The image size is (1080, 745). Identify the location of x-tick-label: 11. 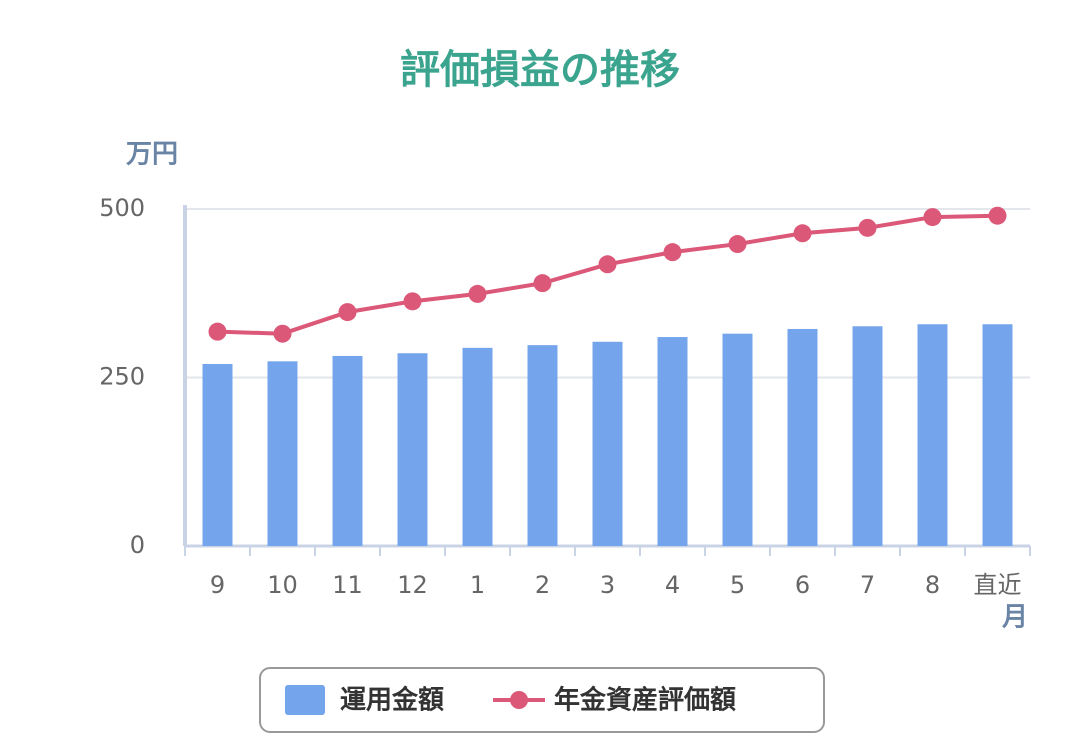
(347, 585).